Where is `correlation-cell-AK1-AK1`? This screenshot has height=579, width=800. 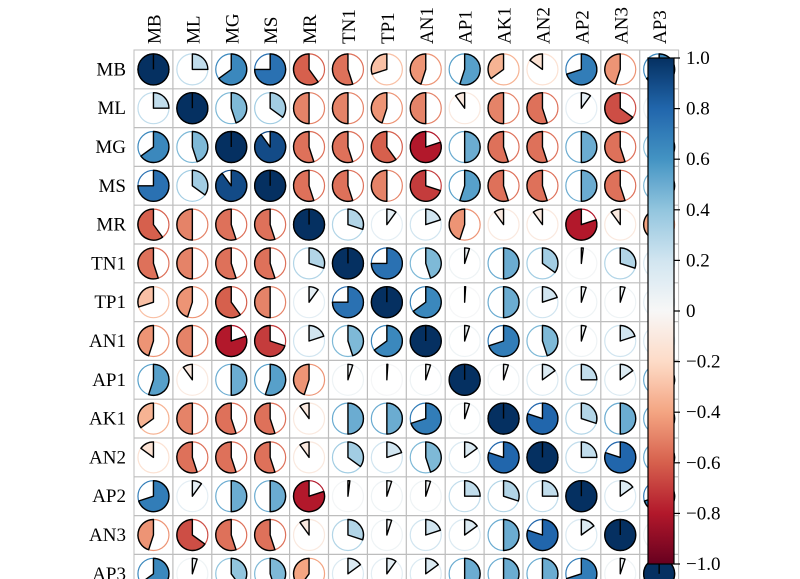
correlation-cell-AK1-AK1 is located at coordinates (503, 418).